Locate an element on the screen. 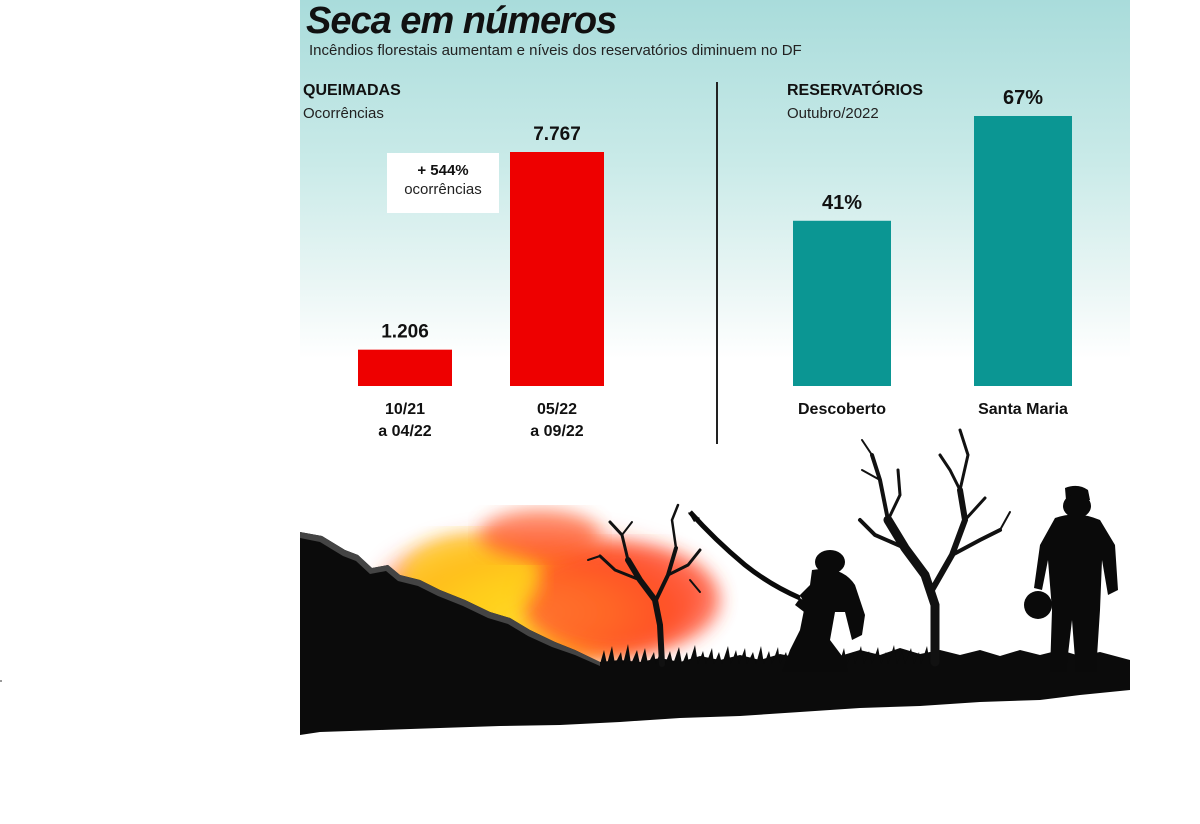 The image size is (1200, 824). category-label: Santa Maria is located at coordinates (1023, 409).